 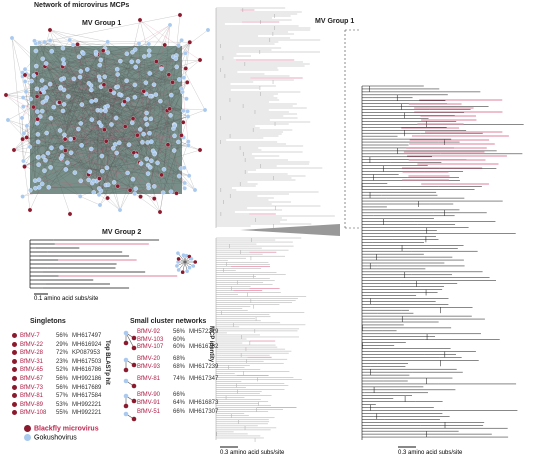 What do you see at coordinates (30, 336) in the screenshot?
I see `singleton-name: BfMV-7` at bounding box center [30, 336].